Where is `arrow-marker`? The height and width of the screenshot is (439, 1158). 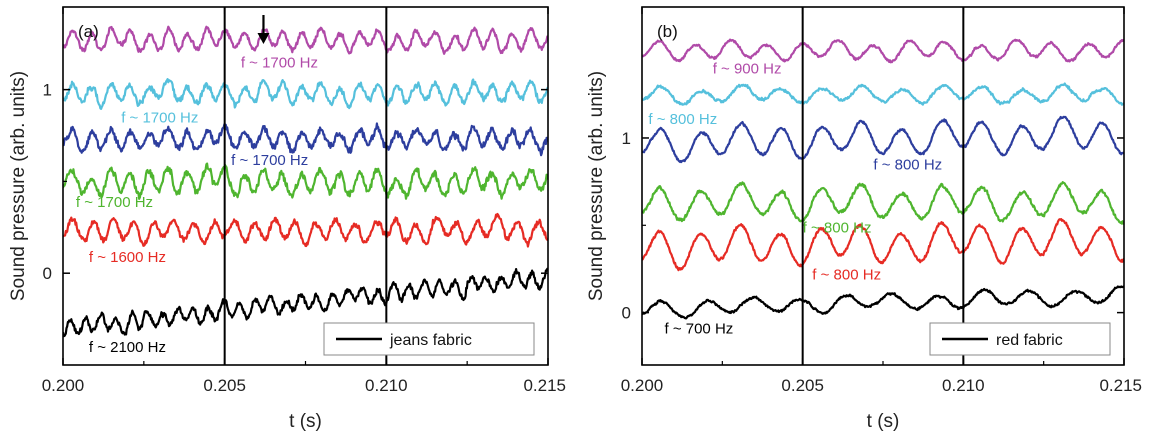 arrow-marker is located at coordinates (263, 29).